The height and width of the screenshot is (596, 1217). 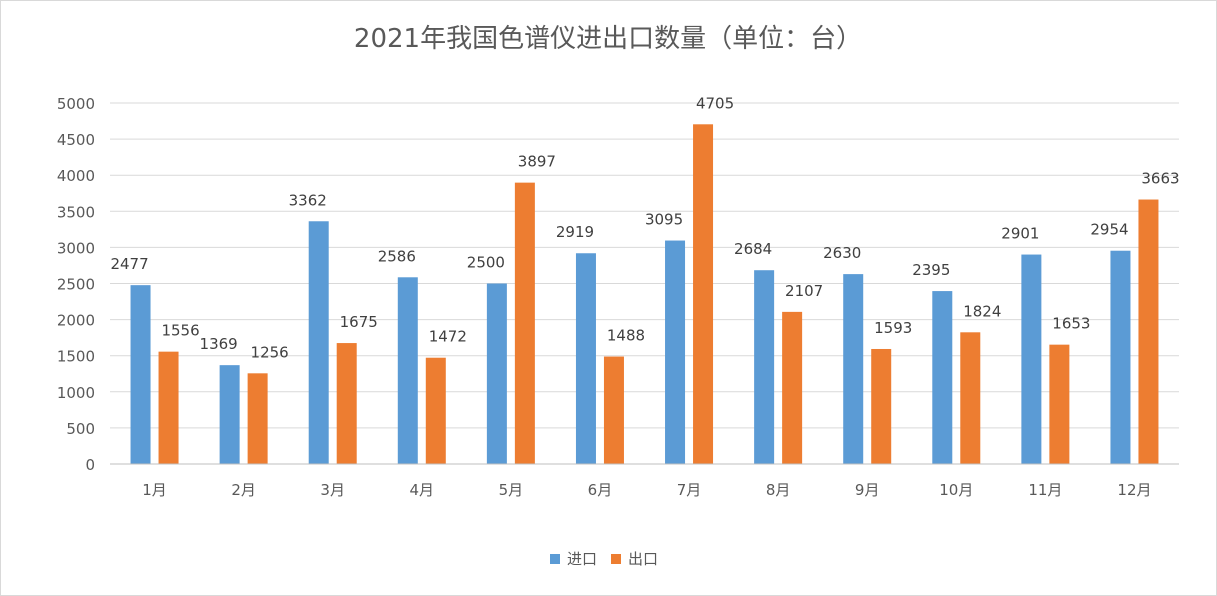 I want to click on data-label: 1593, so click(x=893, y=328).